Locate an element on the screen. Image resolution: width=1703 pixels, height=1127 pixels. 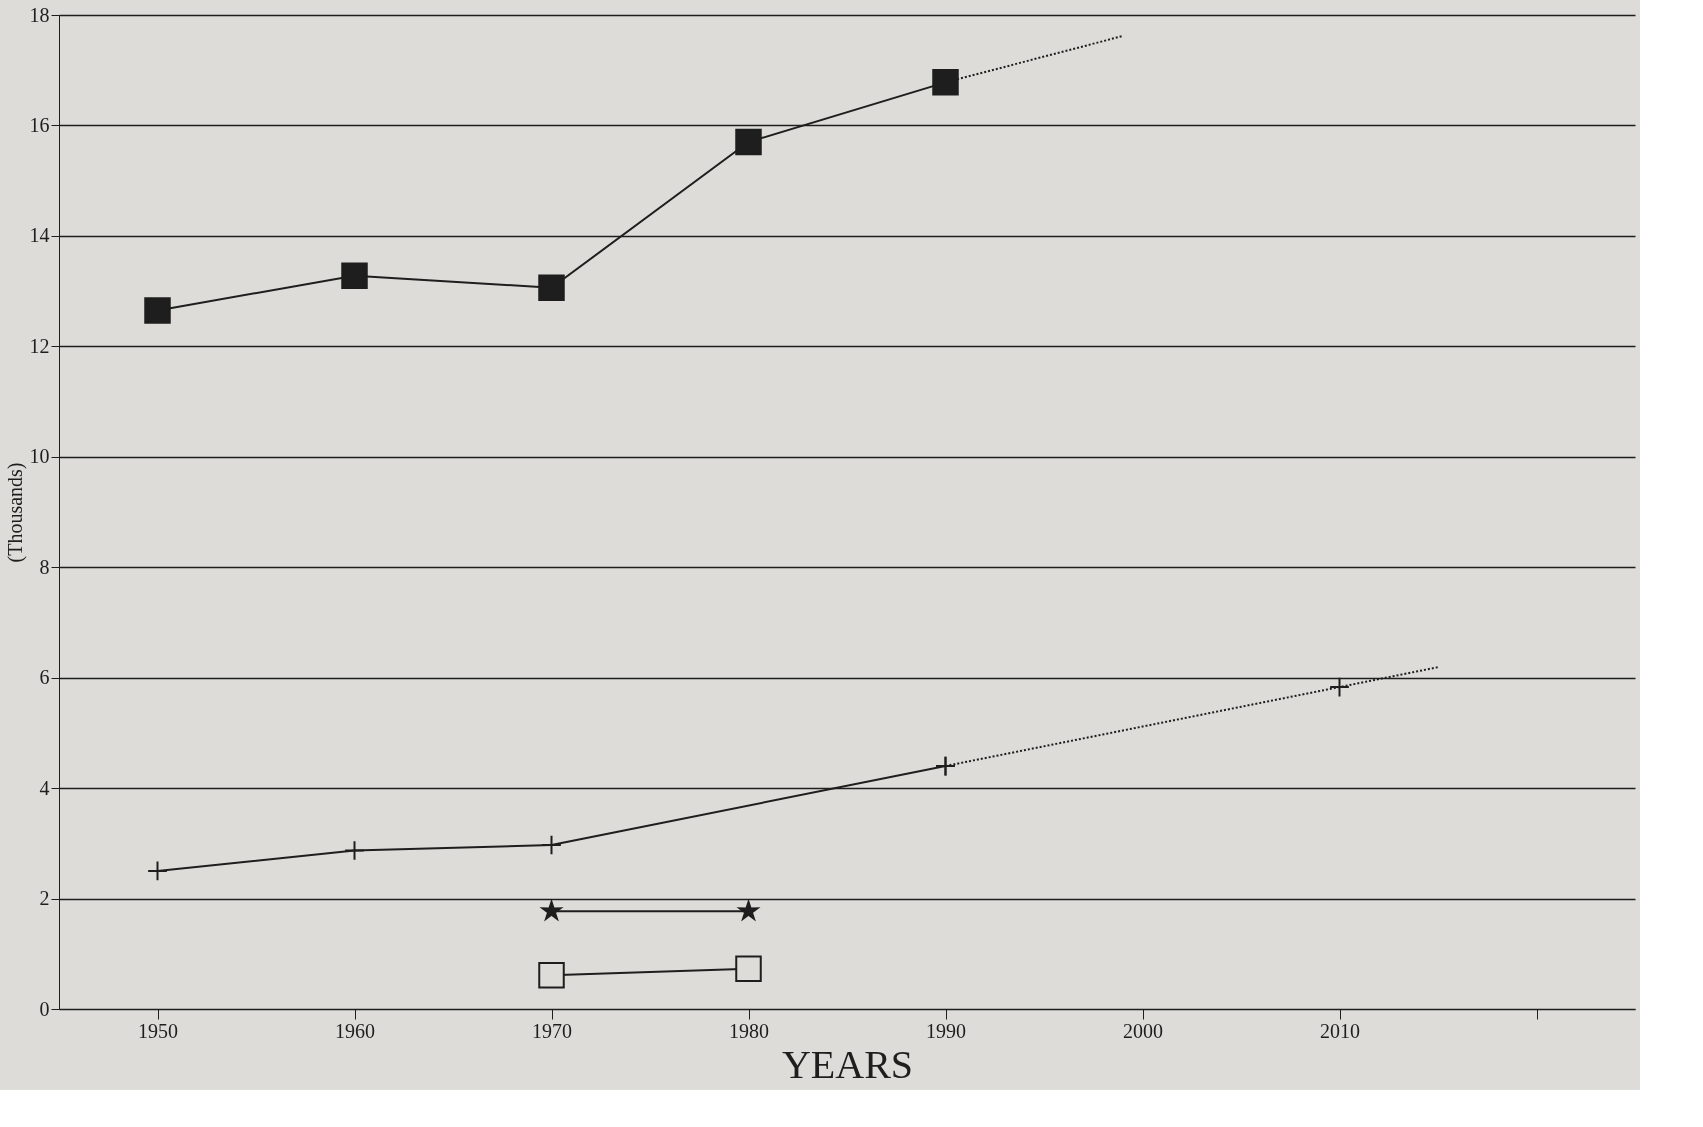
x-tick-label: 1950 is located at coordinates (158, 1030).